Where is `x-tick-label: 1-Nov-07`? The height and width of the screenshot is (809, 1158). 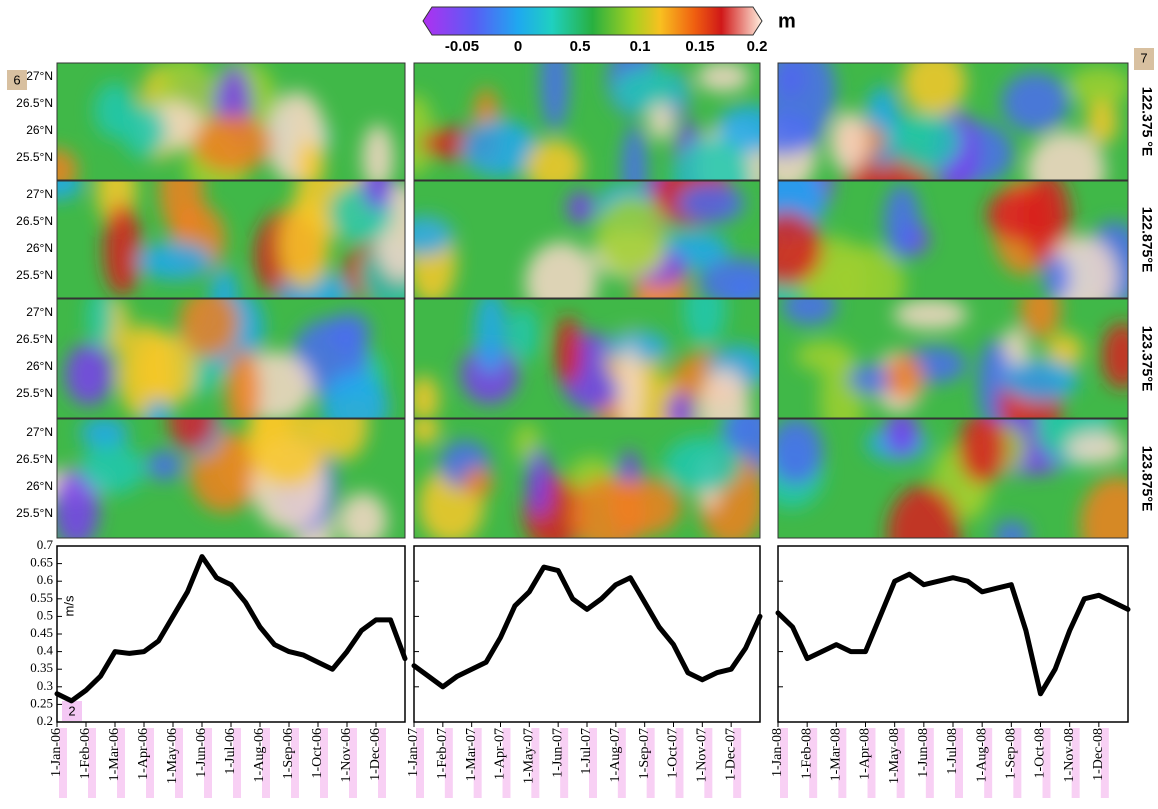
x-tick-label: 1-Nov-07 is located at coordinates (702, 755).